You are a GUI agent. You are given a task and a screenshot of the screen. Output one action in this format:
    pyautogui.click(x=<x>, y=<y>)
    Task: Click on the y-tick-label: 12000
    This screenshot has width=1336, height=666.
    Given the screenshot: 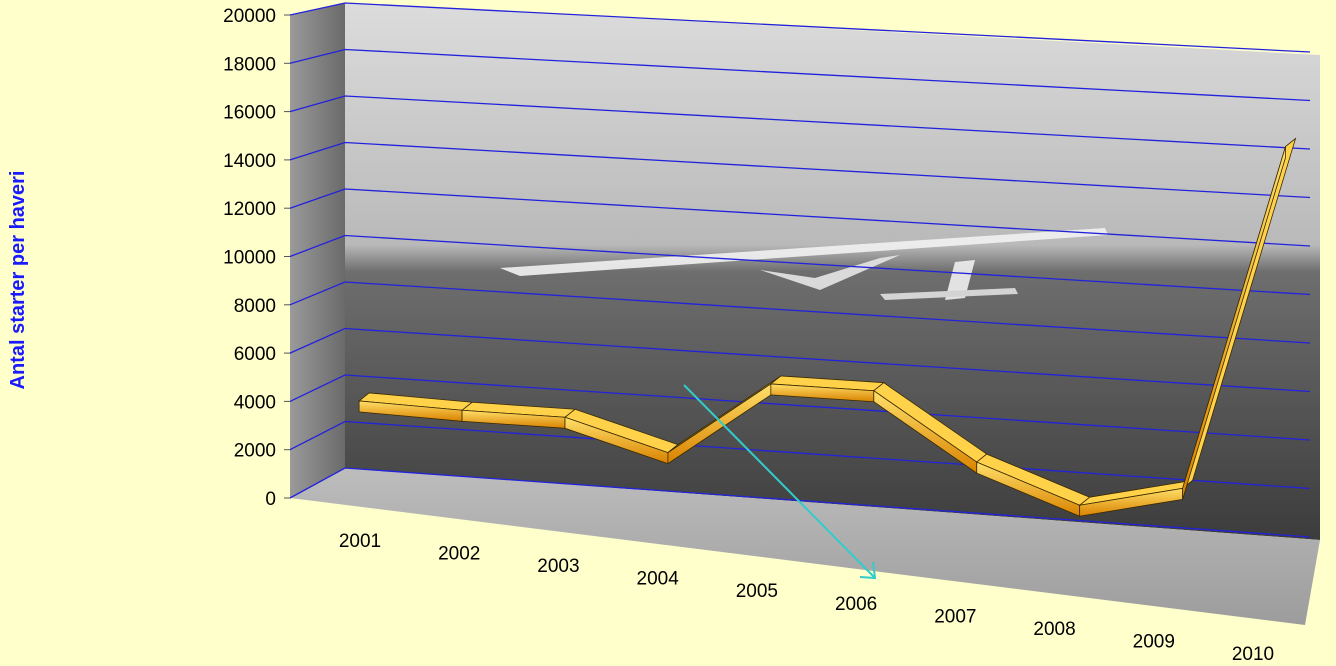 What is the action you would take?
    pyautogui.click(x=249, y=209)
    